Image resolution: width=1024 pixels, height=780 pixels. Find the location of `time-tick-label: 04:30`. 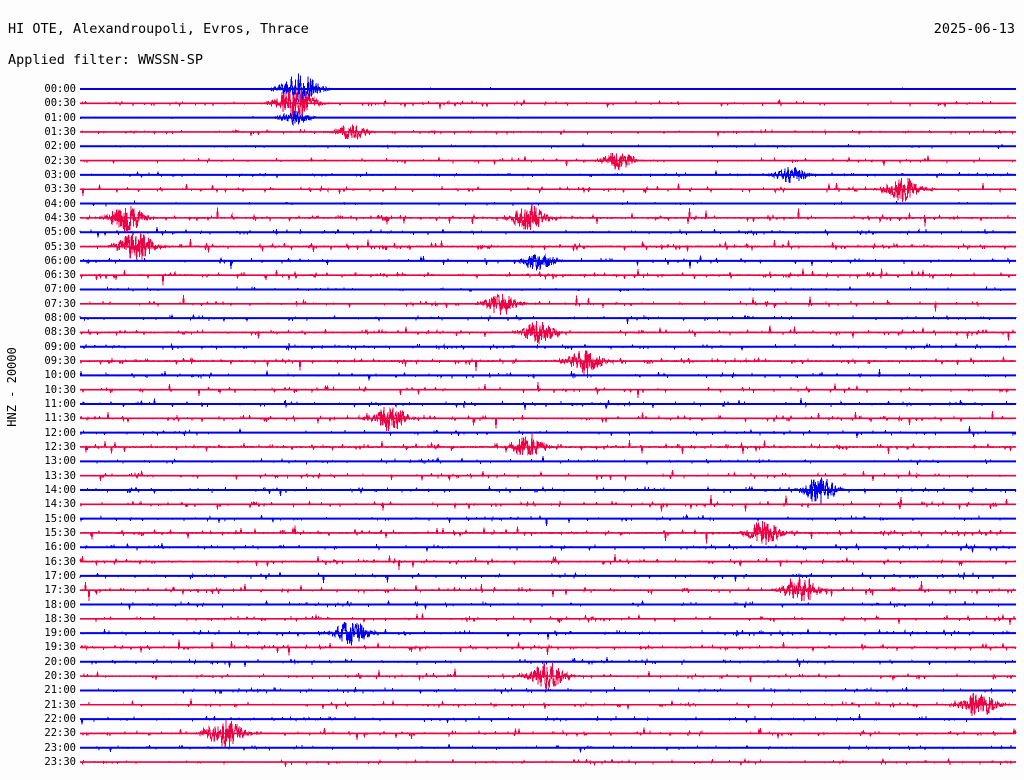

time-tick-label: 04:30 is located at coordinates (60, 217).